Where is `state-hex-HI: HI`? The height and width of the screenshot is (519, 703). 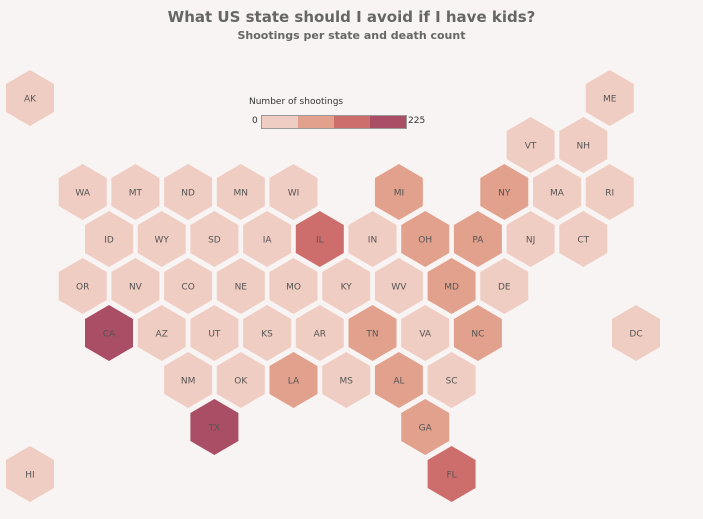
state-hex-HI: HI is located at coordinates (30, 474).